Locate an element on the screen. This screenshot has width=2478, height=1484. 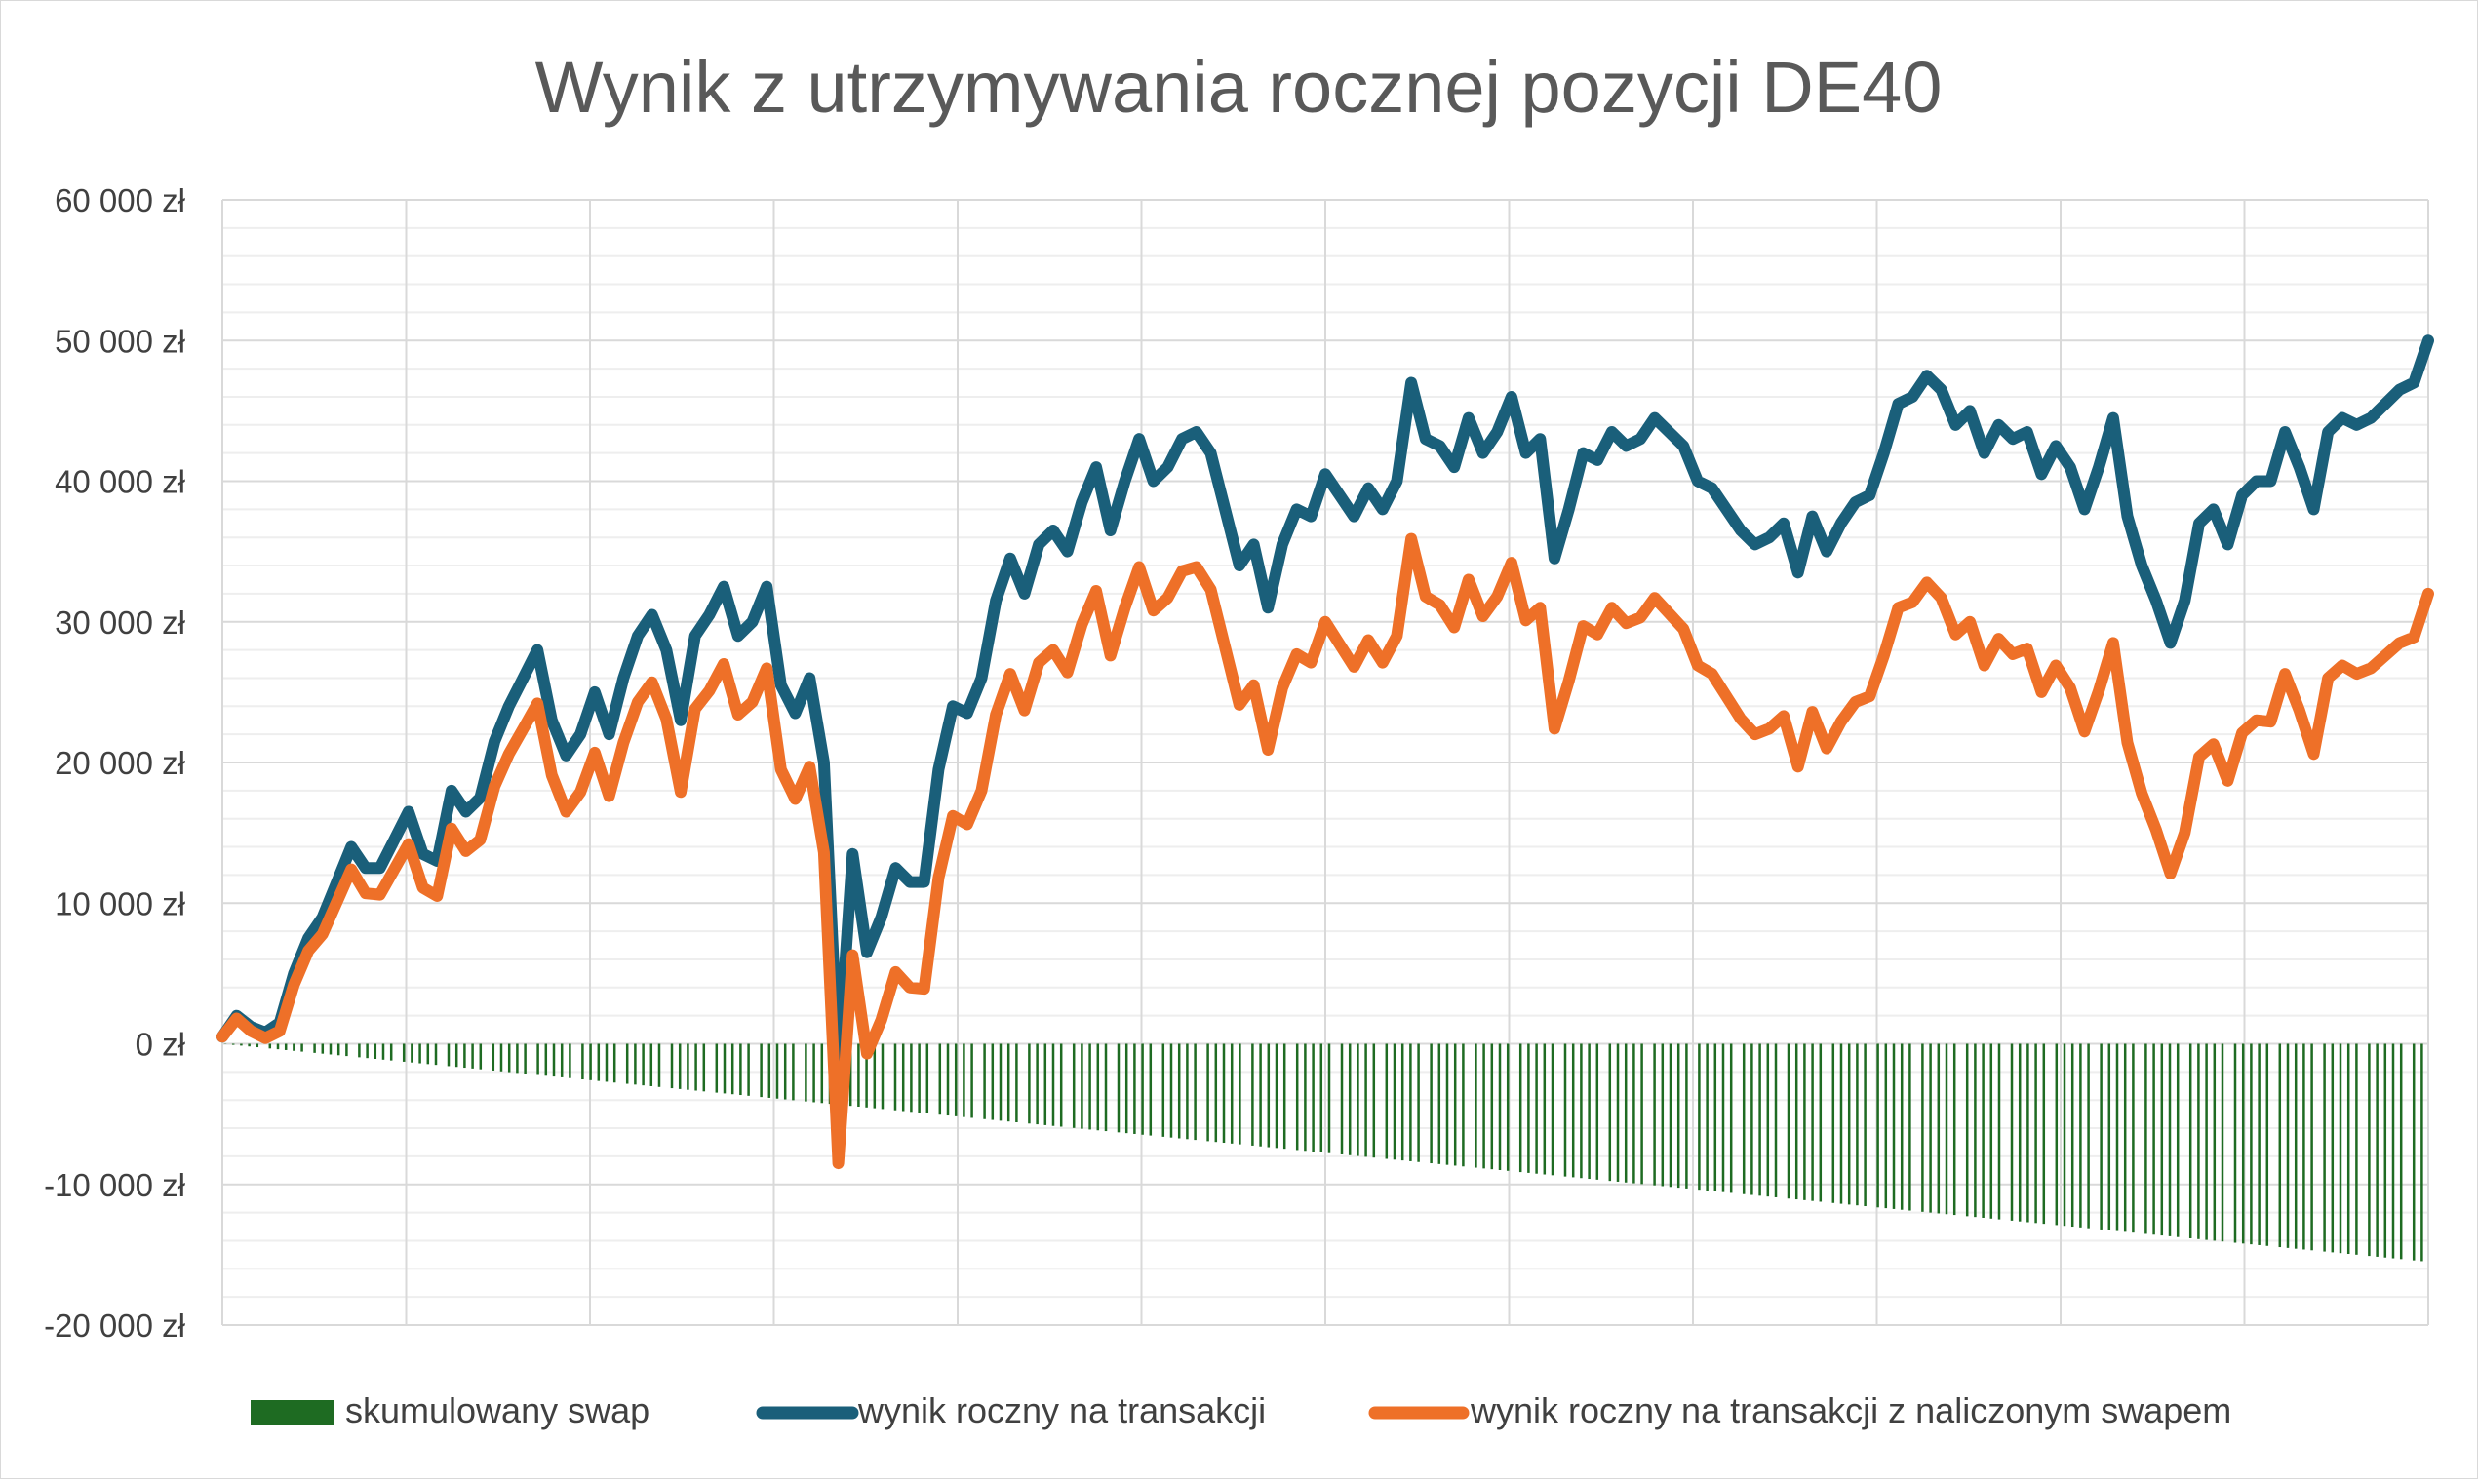
y-tick-label: -10 000 zł is located at coordinates (115, 1185).